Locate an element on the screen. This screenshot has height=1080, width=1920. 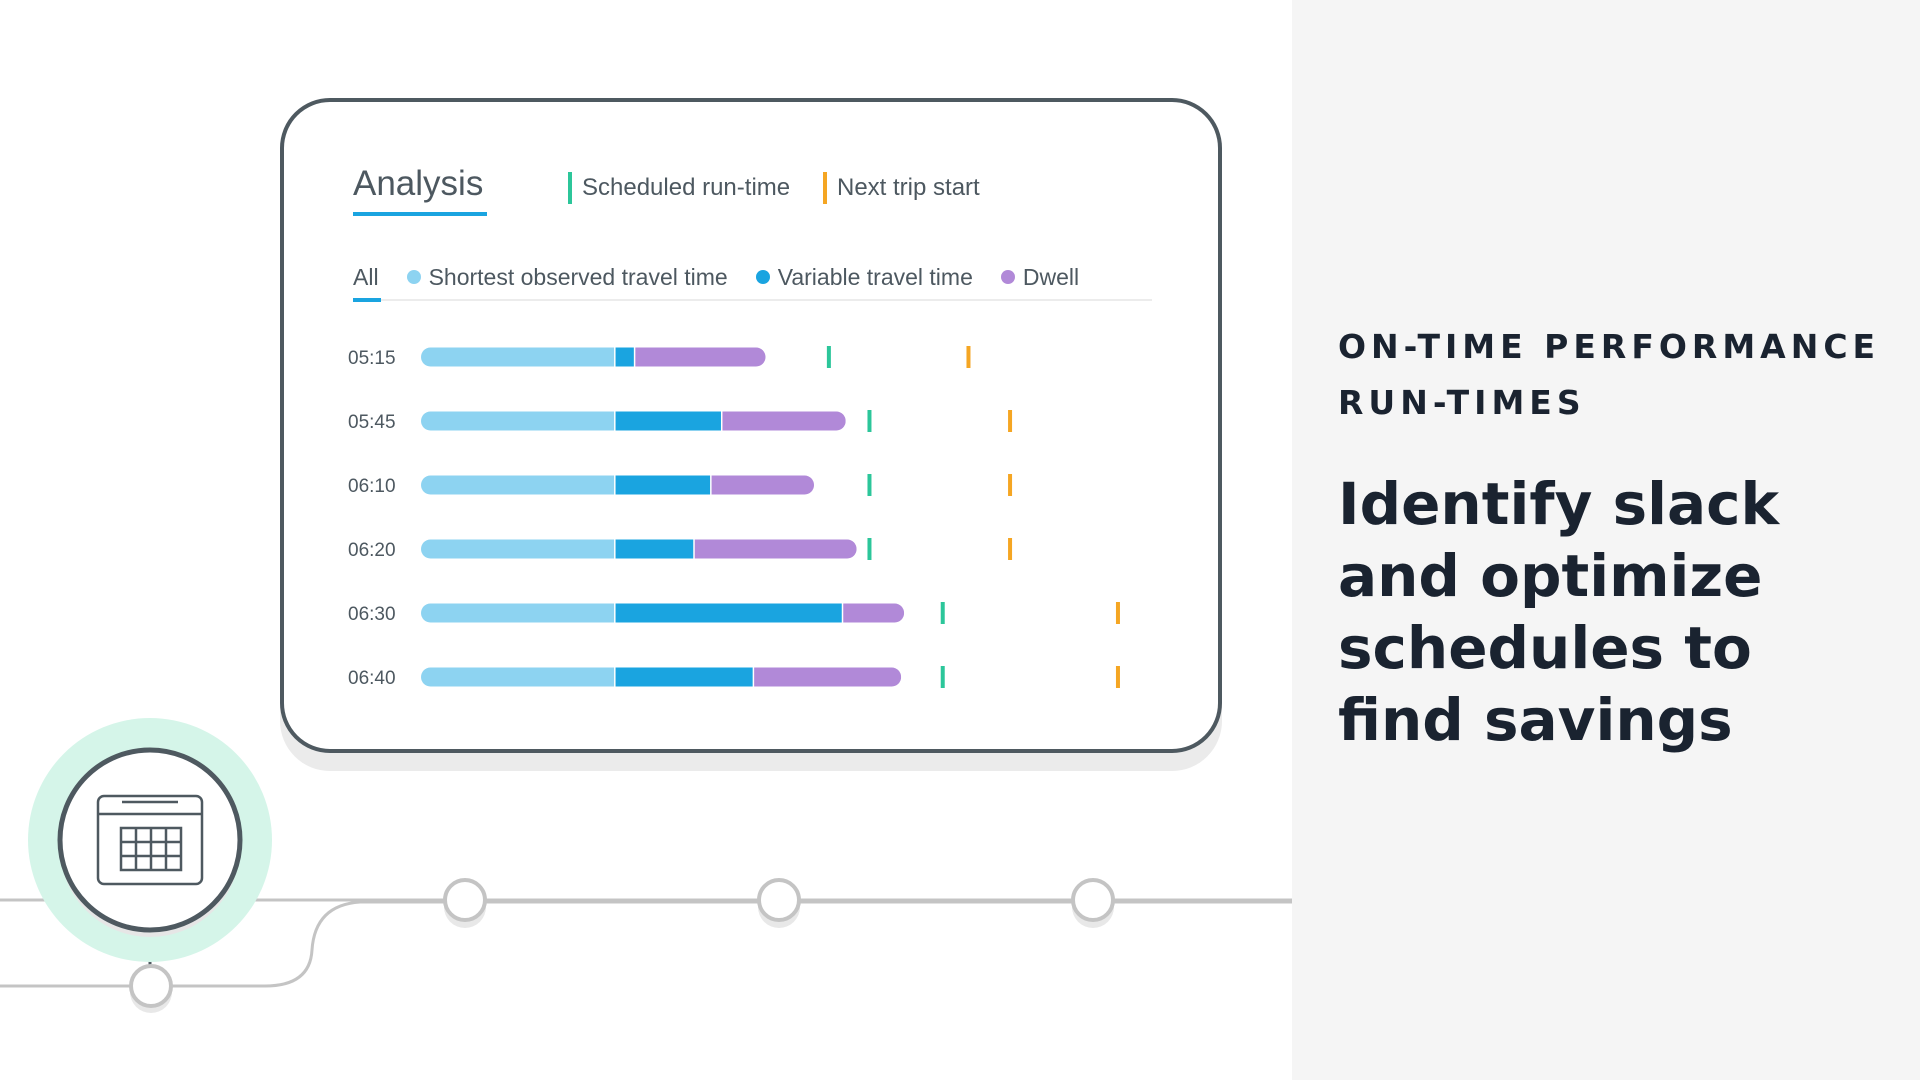
tab-shortest-observed-travel-time: Shortest observed travel time is located at coordinates (567, 277).